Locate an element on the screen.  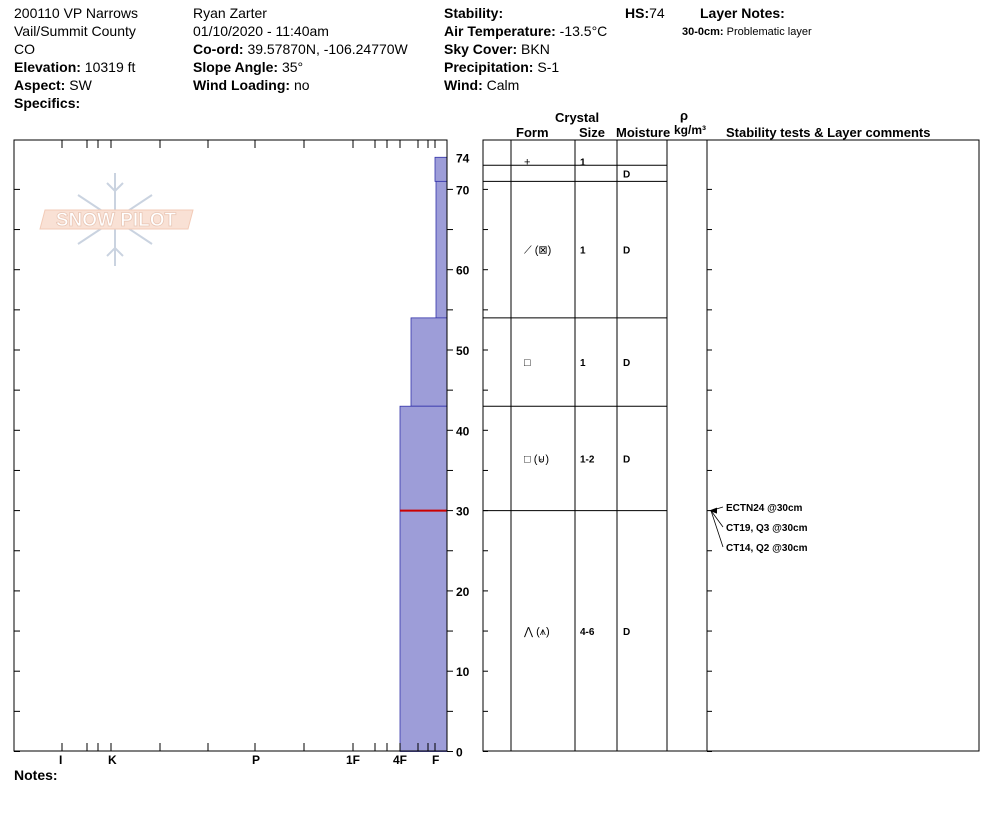
sky-cover-label: Sky Cover: is located at coordinates (481, 49).